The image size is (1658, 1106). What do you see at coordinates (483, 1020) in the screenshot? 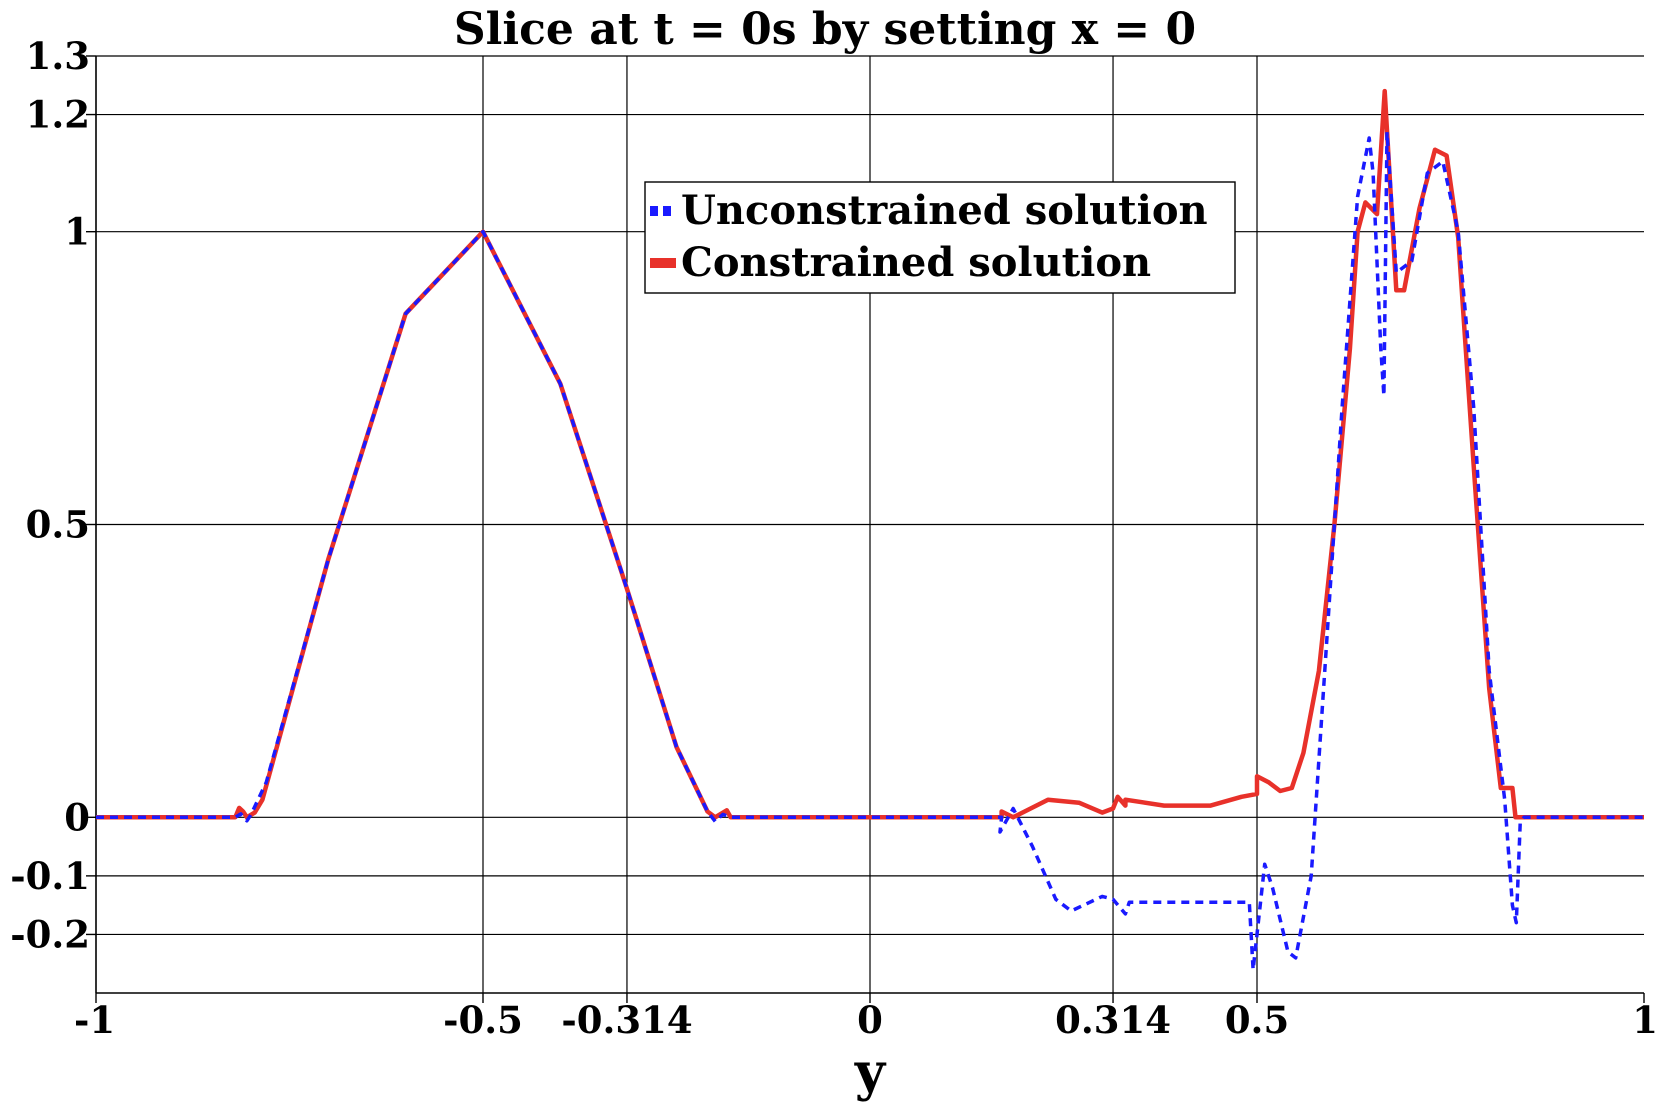
I see `x-tick-label: -0.5` at bounding box center [483, 1020].